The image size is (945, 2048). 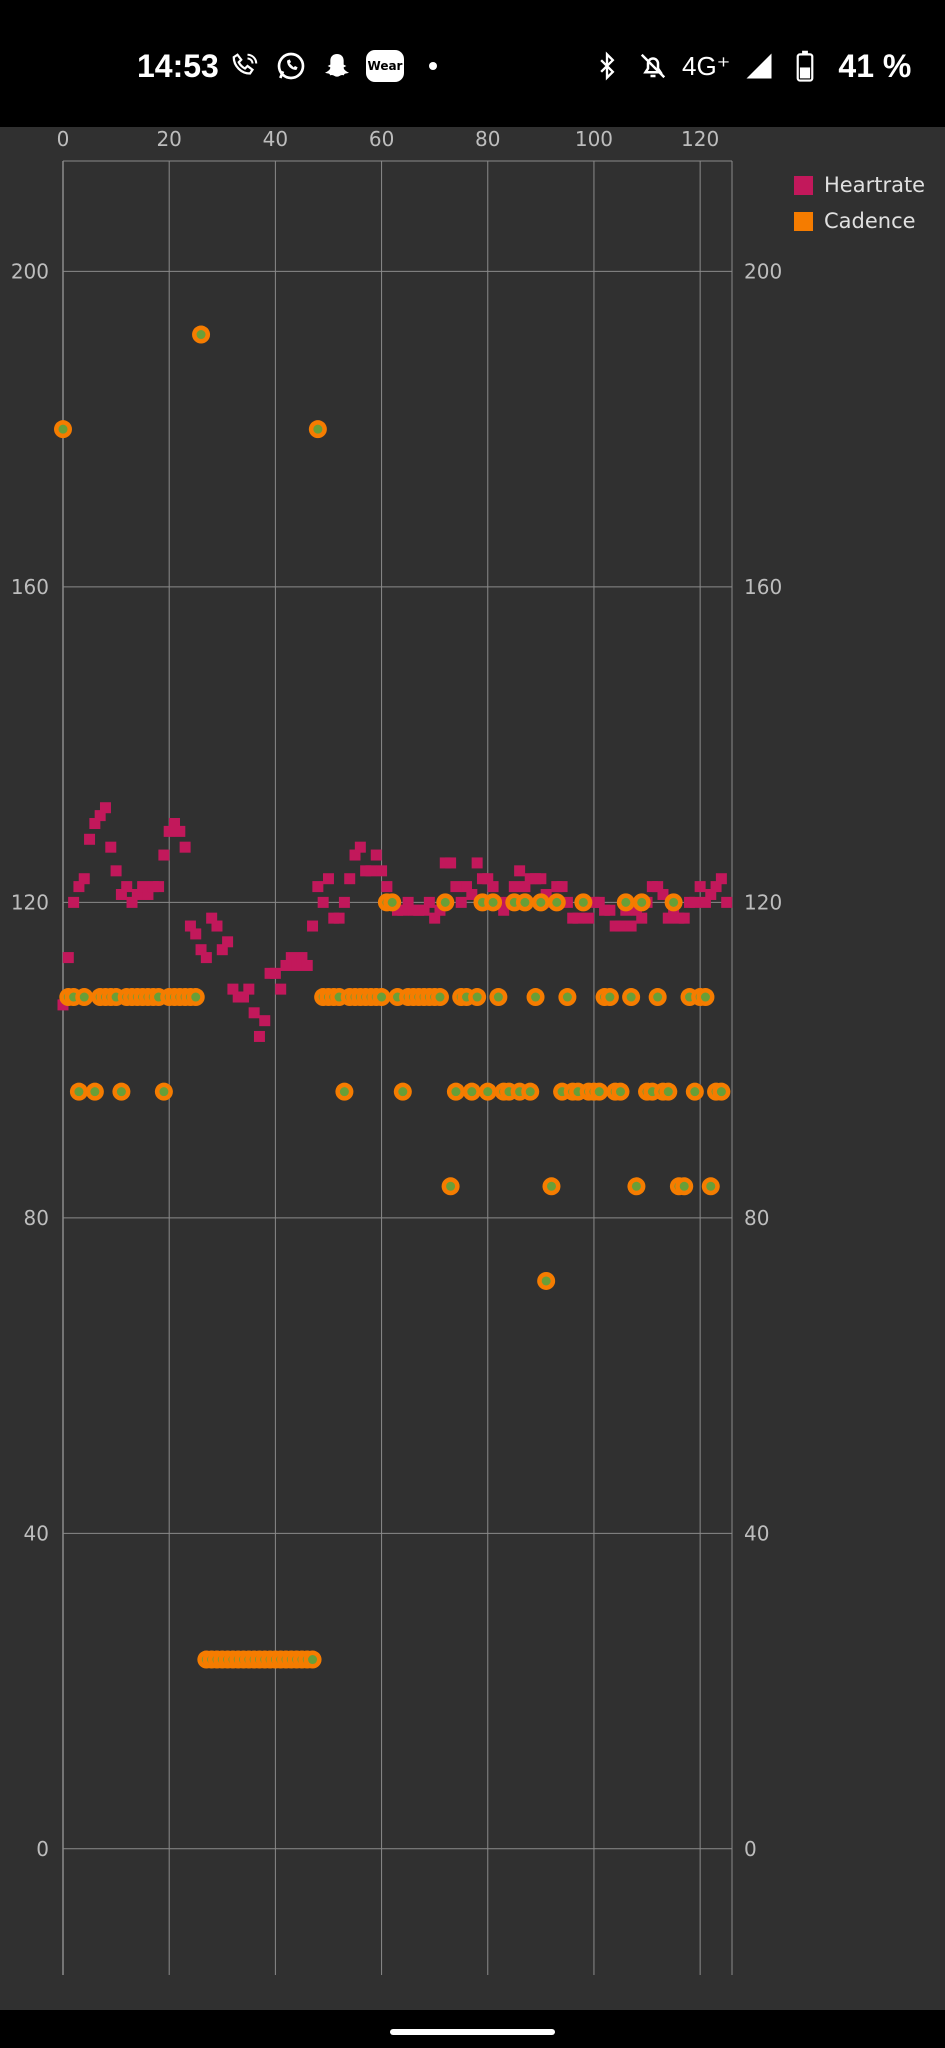 I want to click on whatsapp-icon, so click(x=291, y=66).